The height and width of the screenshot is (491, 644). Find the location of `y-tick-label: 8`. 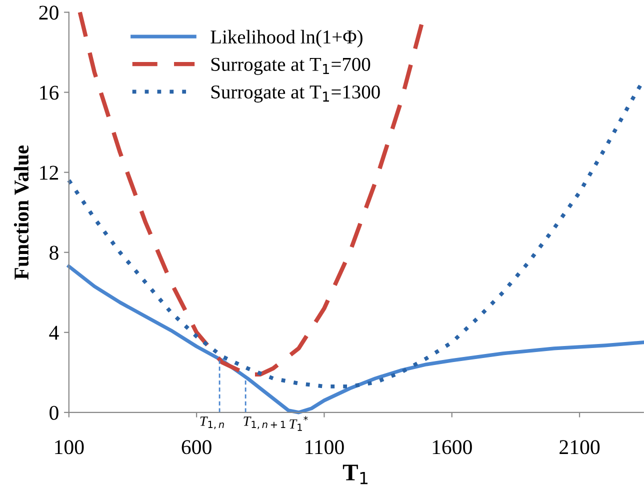

y-tick-label: 8 is located at coordinates (54, 253).